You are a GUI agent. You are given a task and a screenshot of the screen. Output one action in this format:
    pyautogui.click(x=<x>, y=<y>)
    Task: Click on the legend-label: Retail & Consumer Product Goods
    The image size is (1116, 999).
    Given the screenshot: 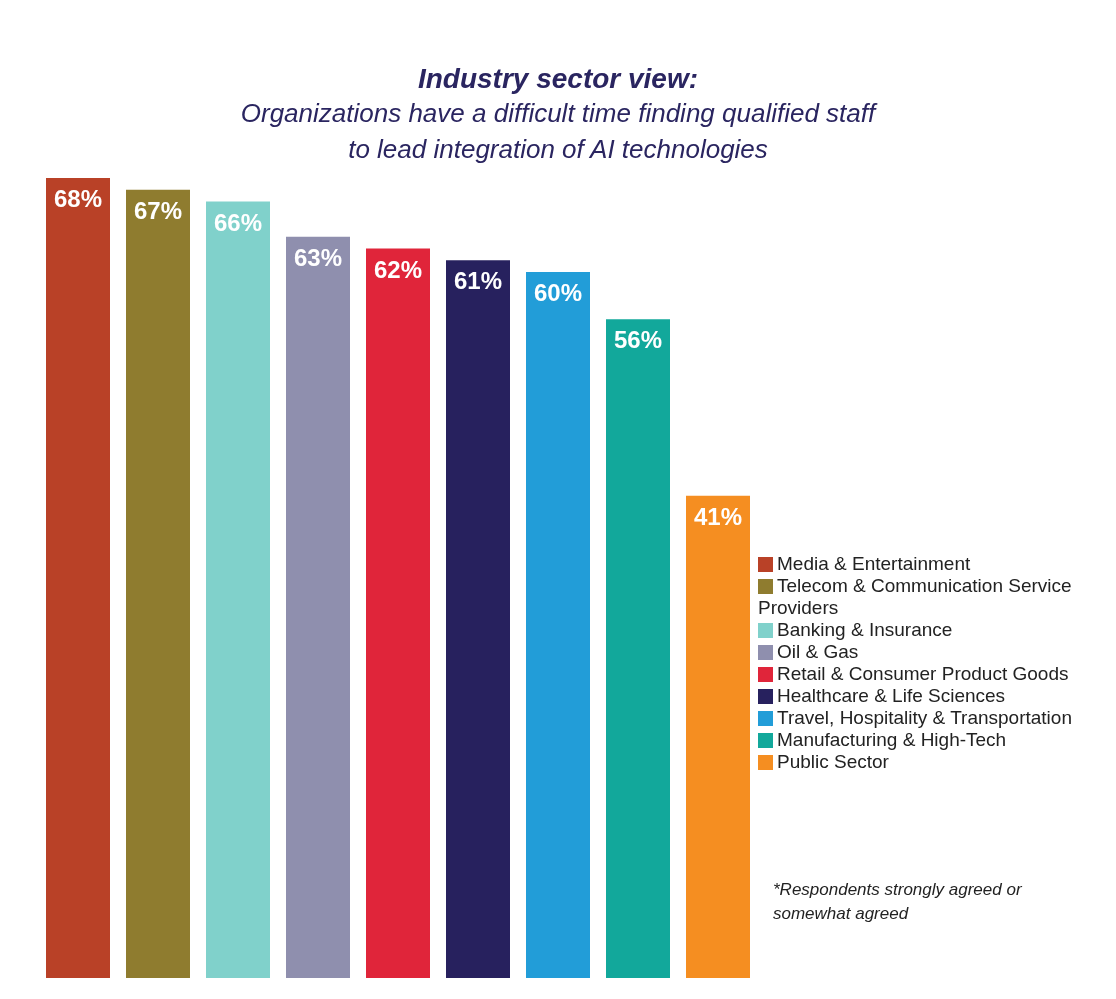 What is the action you would take?
    pyautogui.click(x=923, y=673)
    